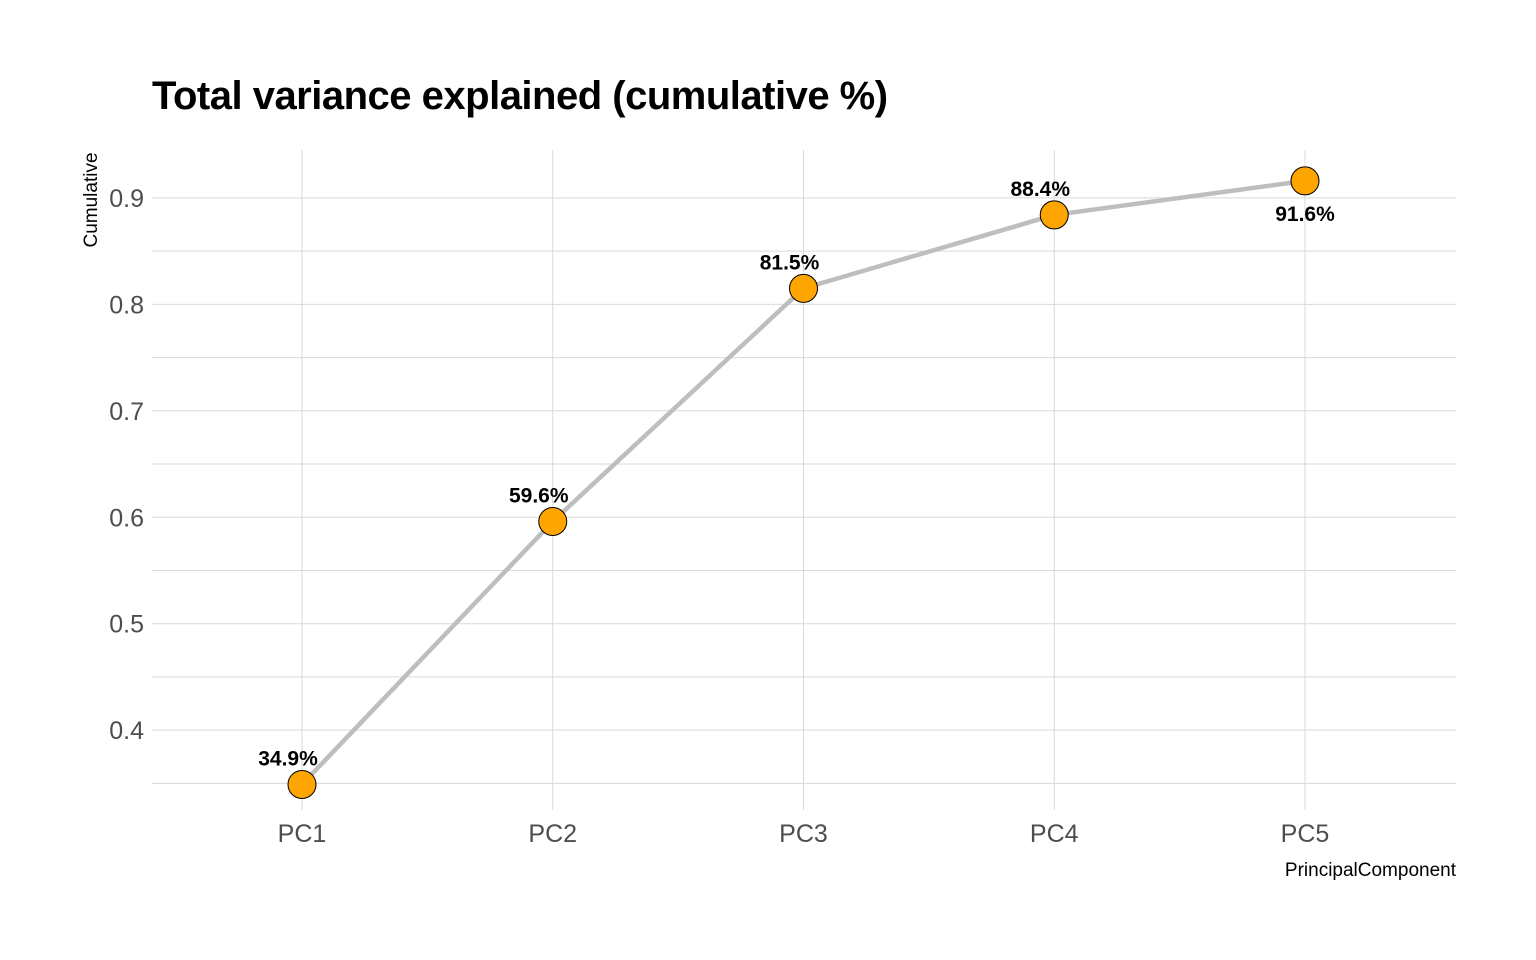 This screenshot has height=960, width=1536. What do you see at coordinates (790, 262) in the screenshot?
I see `data-label: 81.5%` at bounding box center [790, 262].